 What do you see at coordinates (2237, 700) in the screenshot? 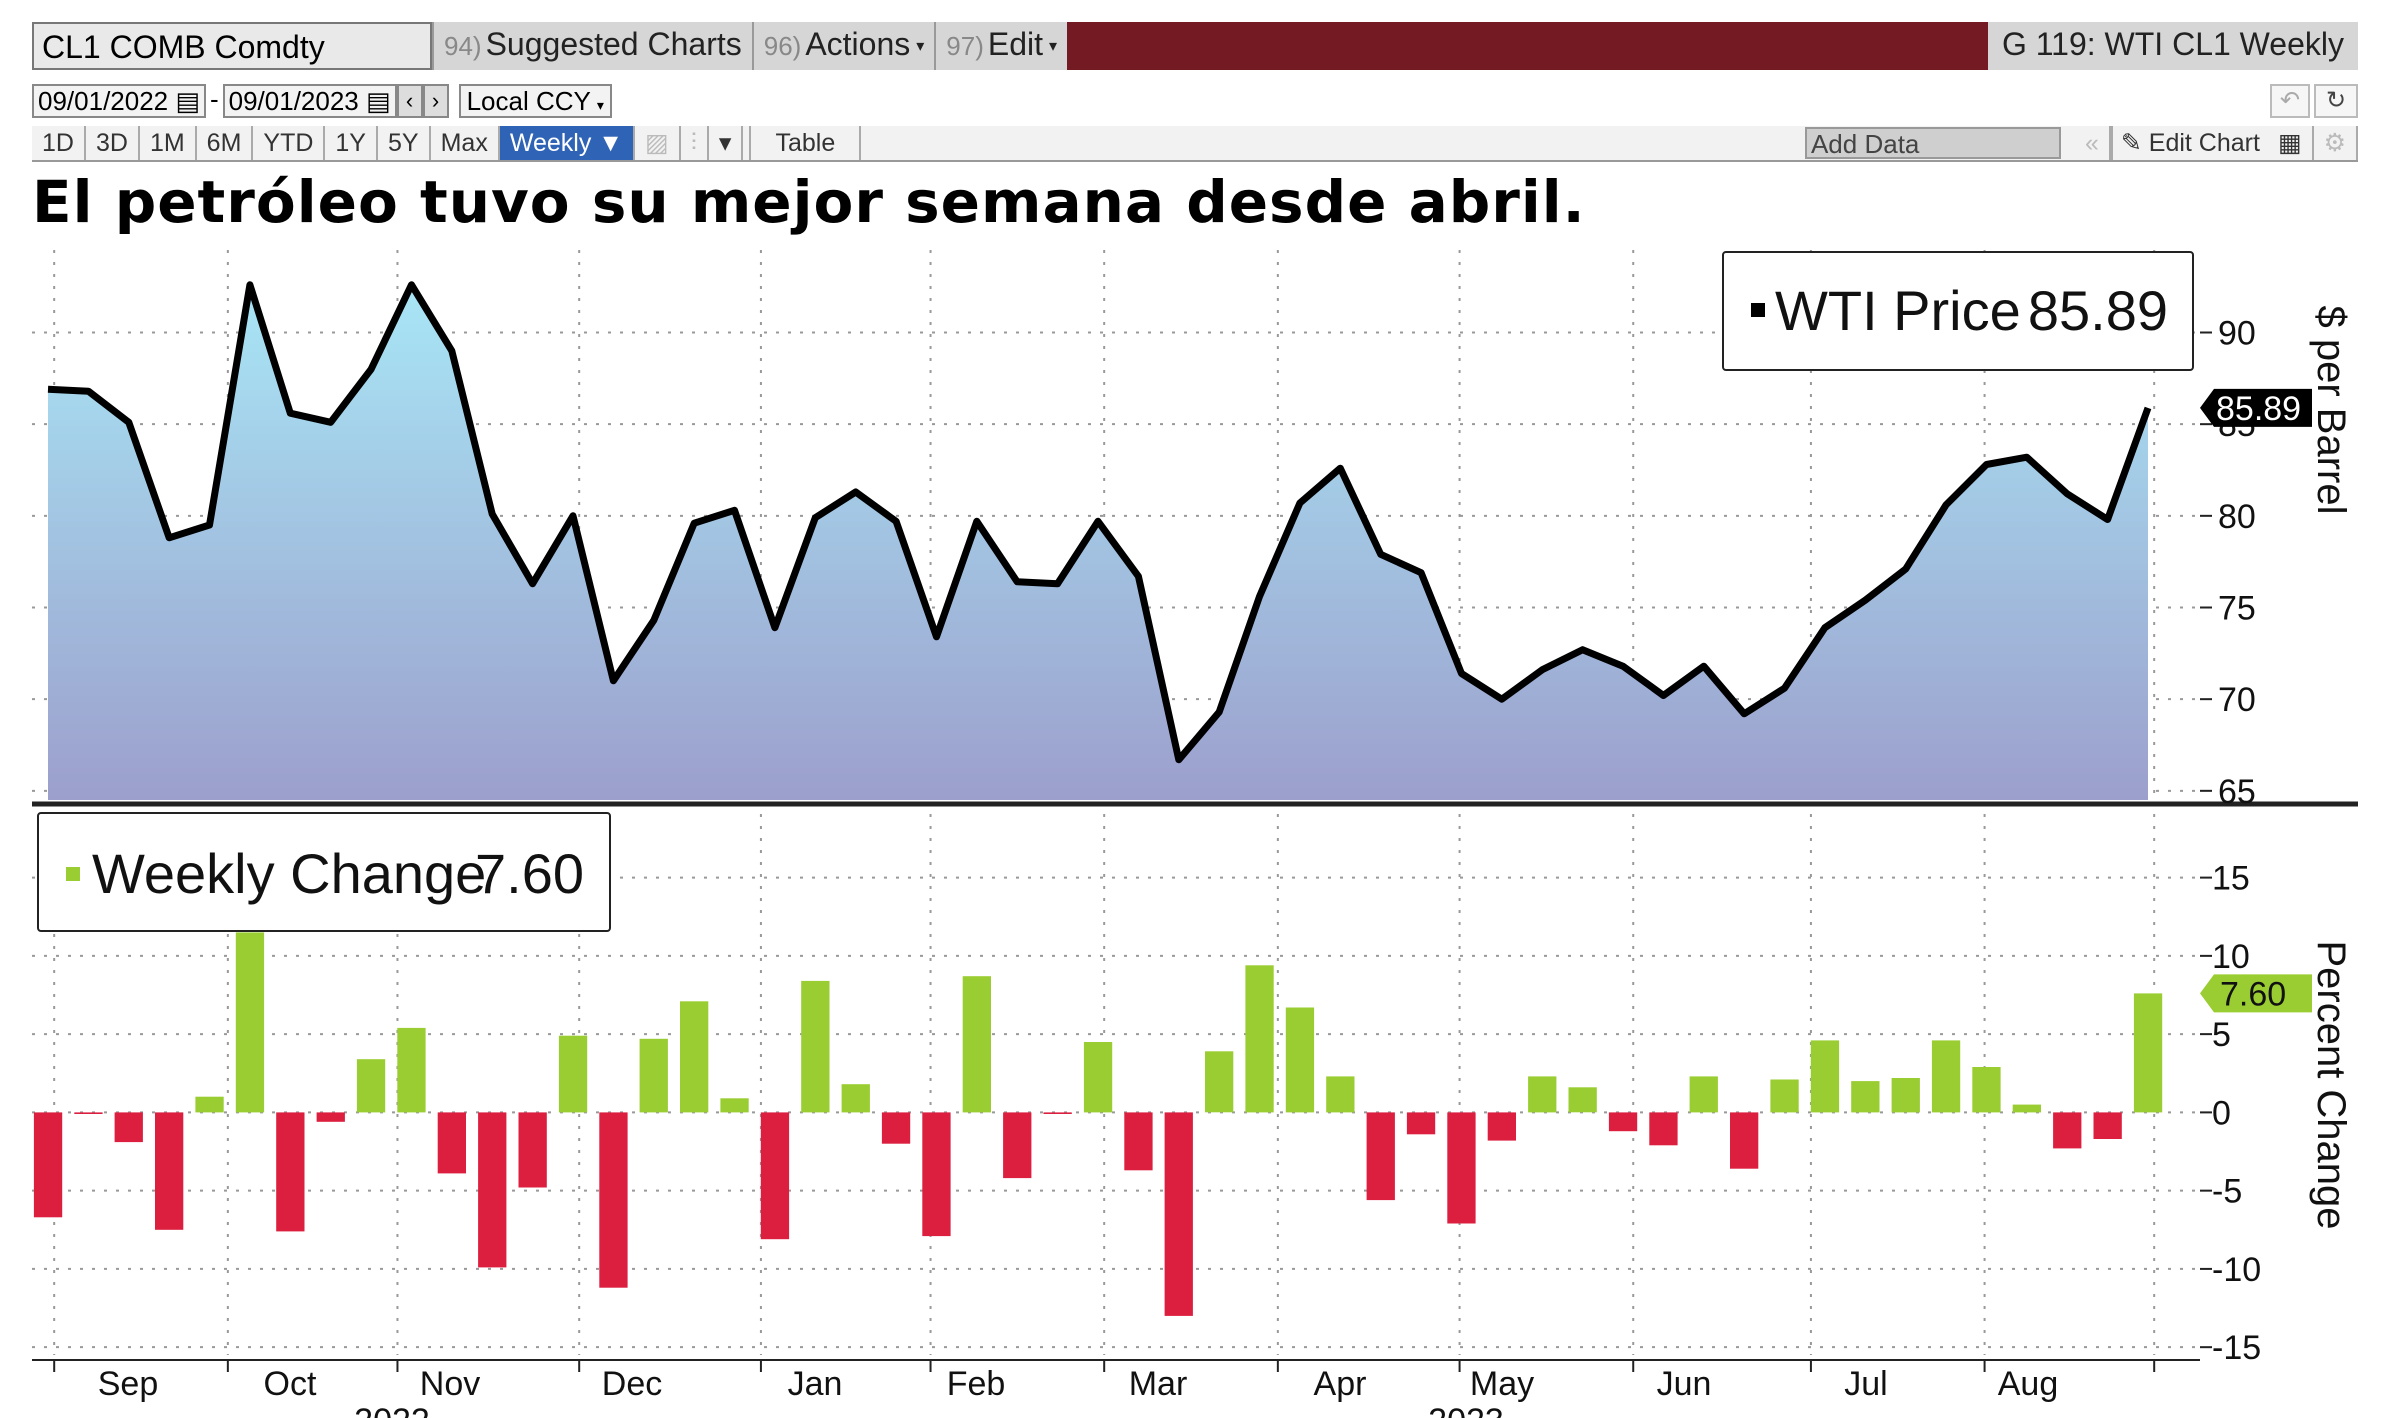
I see `price-tick-label: 70` at bounding box center [2237, 700].